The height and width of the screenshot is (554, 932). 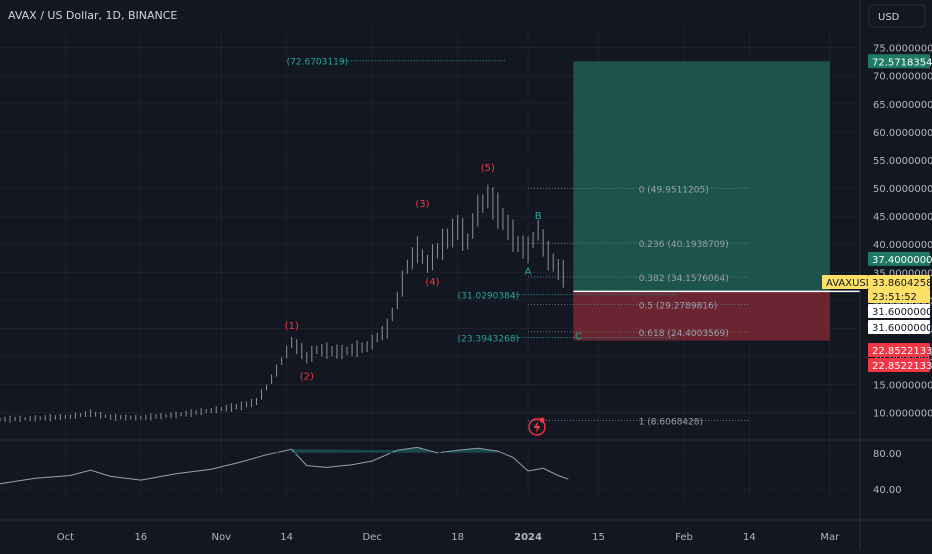 What do you see at coordinates (902, 328) in the screenshot?
I see `entry-badge-2: 31.6000000` at bounding box center [902, 328].